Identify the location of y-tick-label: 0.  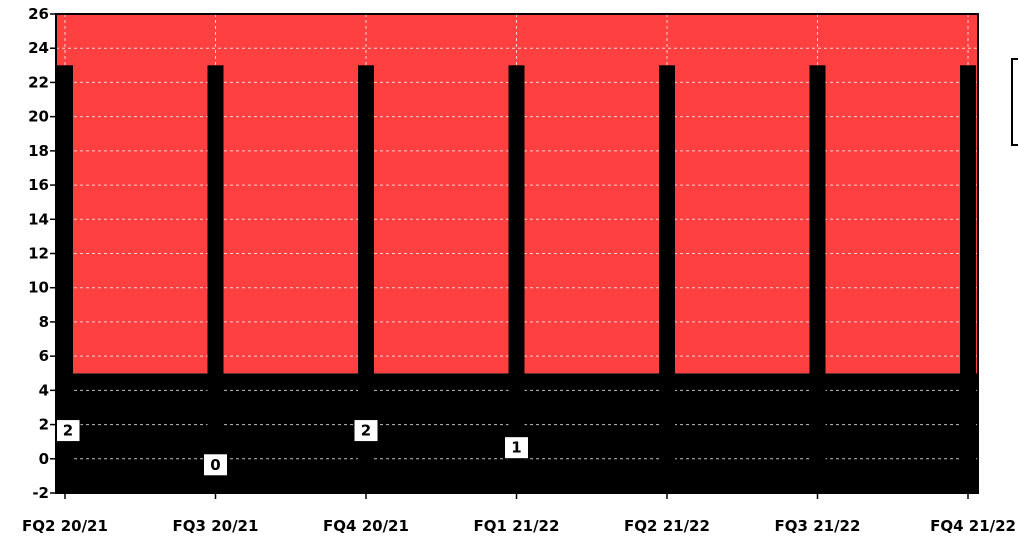
(44, 459).